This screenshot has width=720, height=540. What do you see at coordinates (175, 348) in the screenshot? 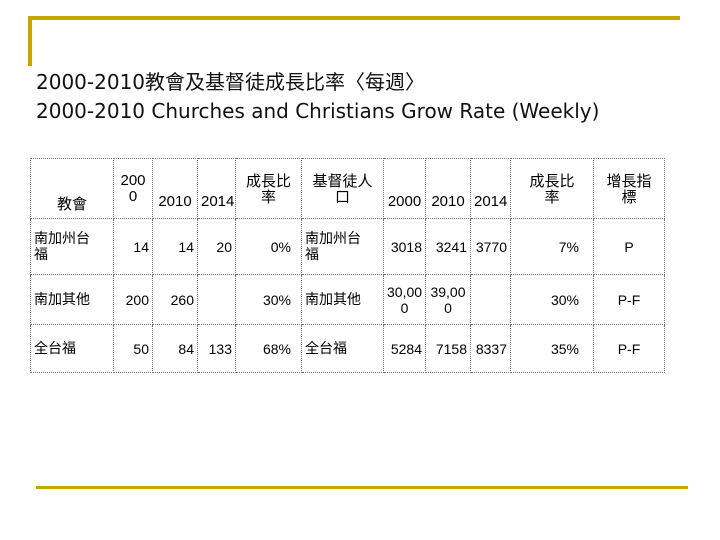
I see `cell-2010: 84` at bounding box center [175, 348].